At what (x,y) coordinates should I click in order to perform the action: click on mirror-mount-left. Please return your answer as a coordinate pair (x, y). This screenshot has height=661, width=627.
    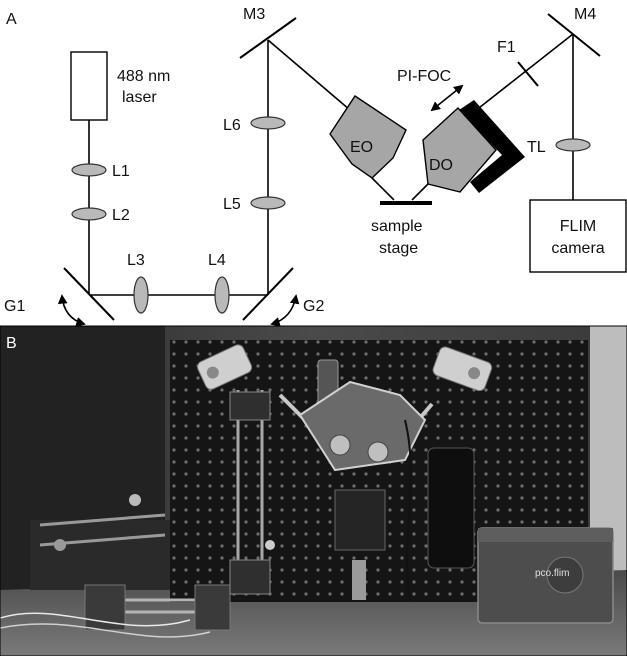
    Looking at the image, I should click on (225, 367).